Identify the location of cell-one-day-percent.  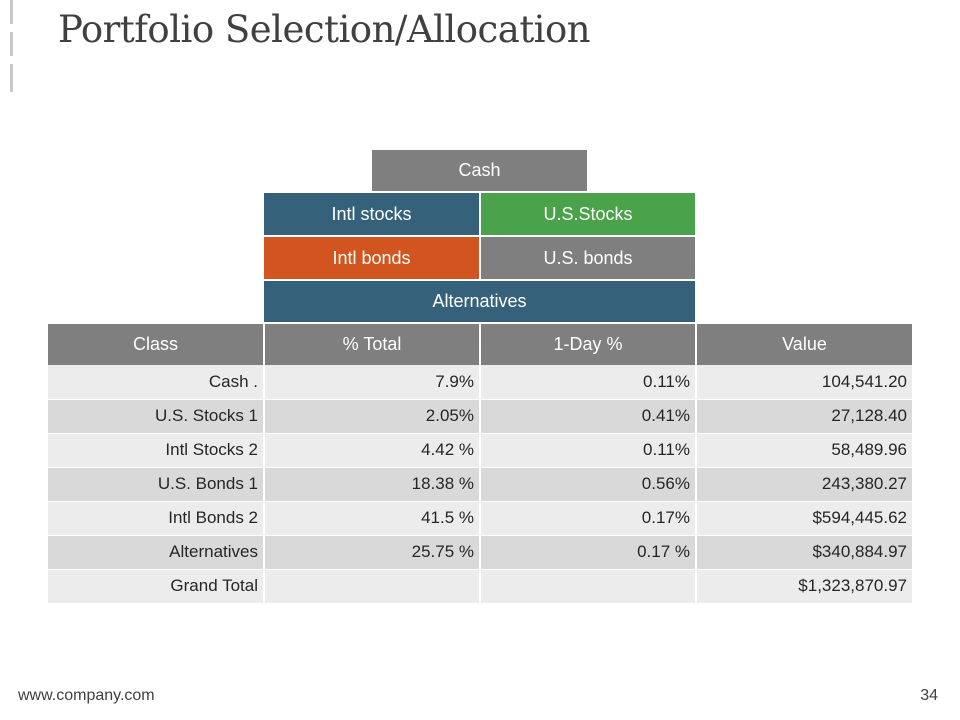
(588, 586).